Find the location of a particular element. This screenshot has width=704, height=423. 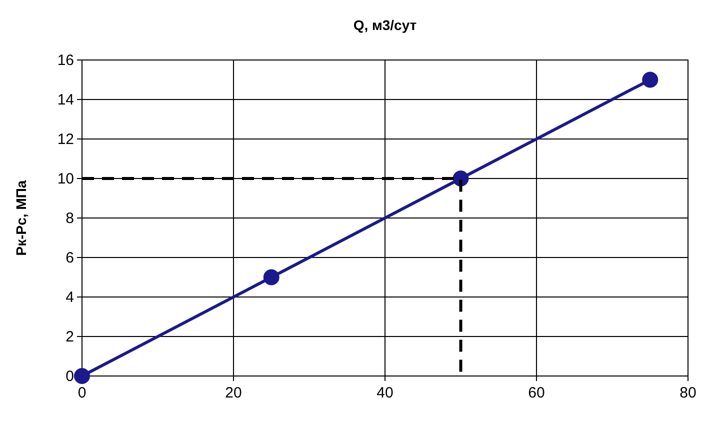

y-tick-label: 14 is located at coordinates (65, 99).